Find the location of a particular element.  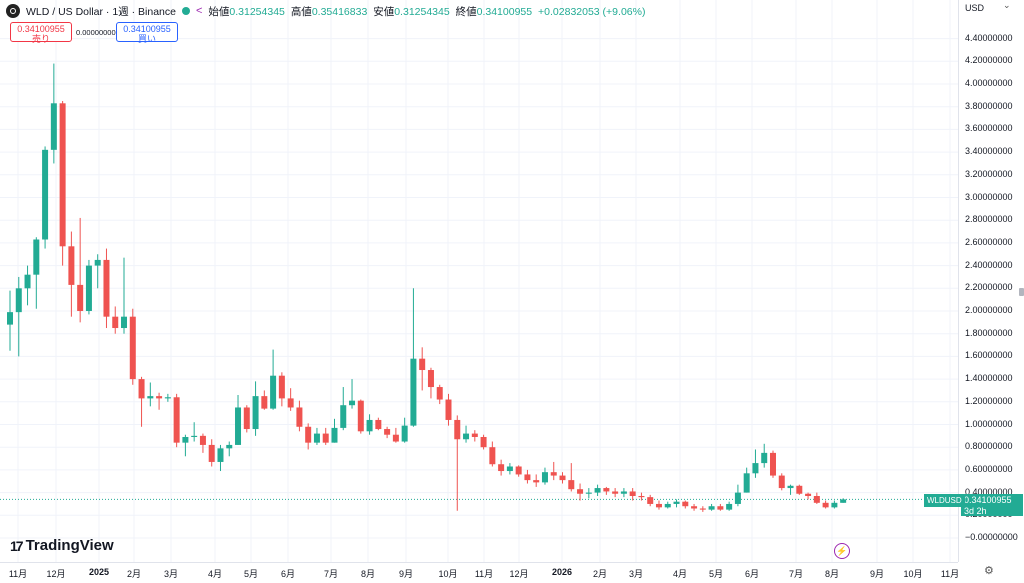

currency-selector: USD is located at coordinates (988, 6).